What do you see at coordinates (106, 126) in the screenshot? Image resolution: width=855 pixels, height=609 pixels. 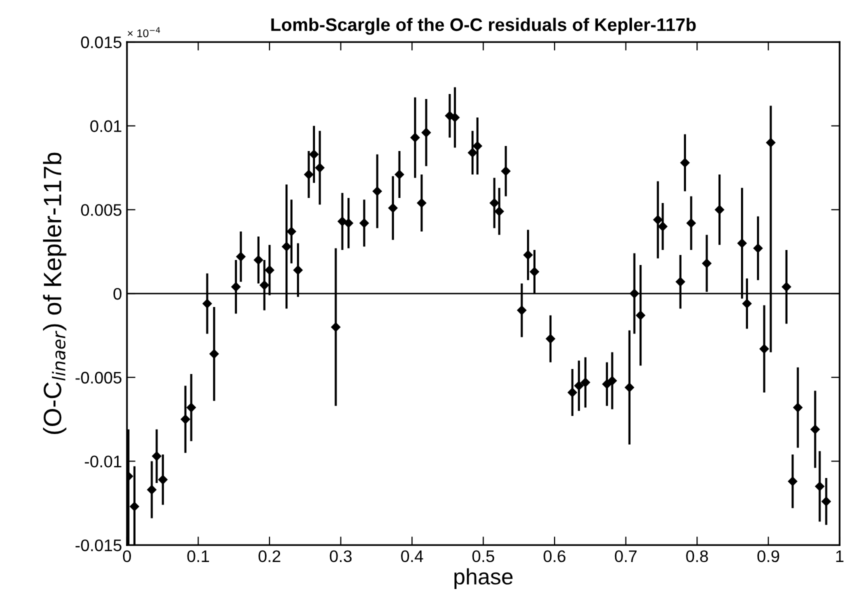 I see `y-tick-label: 0.01` at bounding box center [106, 126].